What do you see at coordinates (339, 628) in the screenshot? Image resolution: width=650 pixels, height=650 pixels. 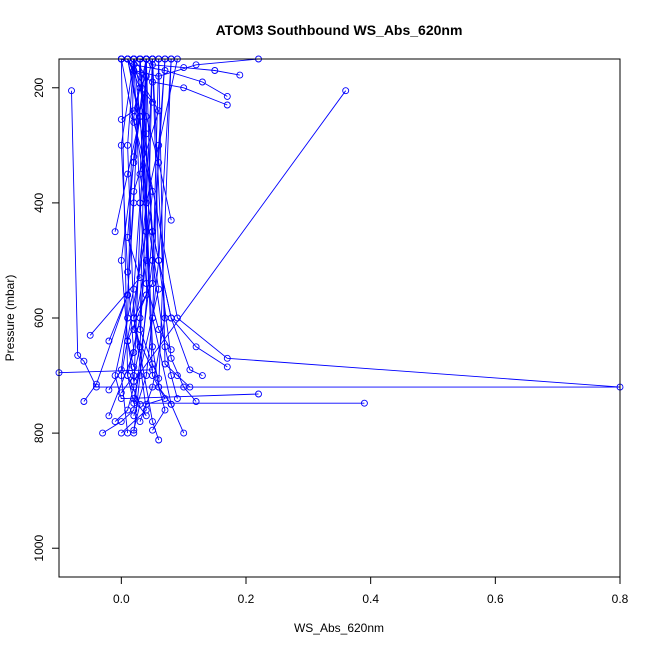 I see `x-axis-label: WS_Abs_620nm` at bounding box center [339, 628].